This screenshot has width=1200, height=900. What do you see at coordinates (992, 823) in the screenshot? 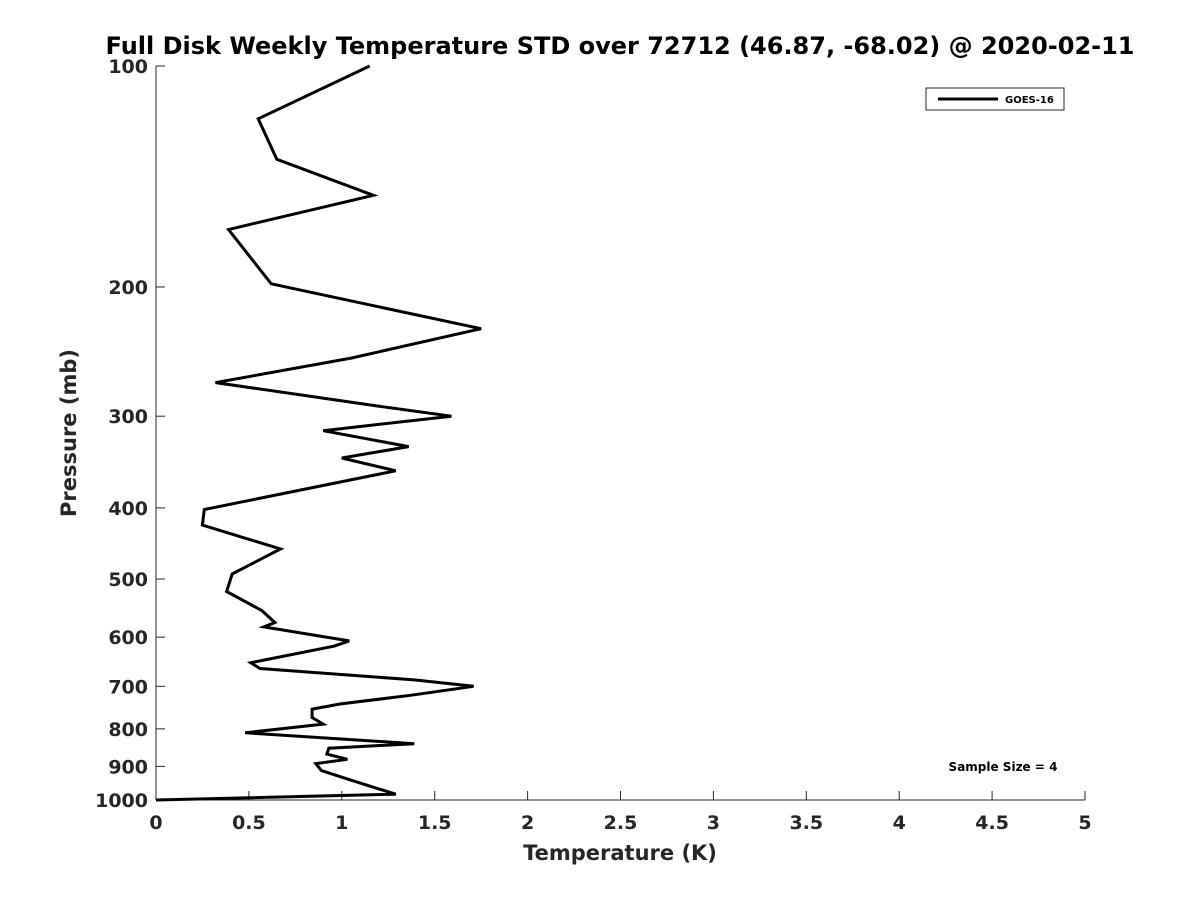
I see `x-tick-label: 4.5` at bounding box center [992, 823].